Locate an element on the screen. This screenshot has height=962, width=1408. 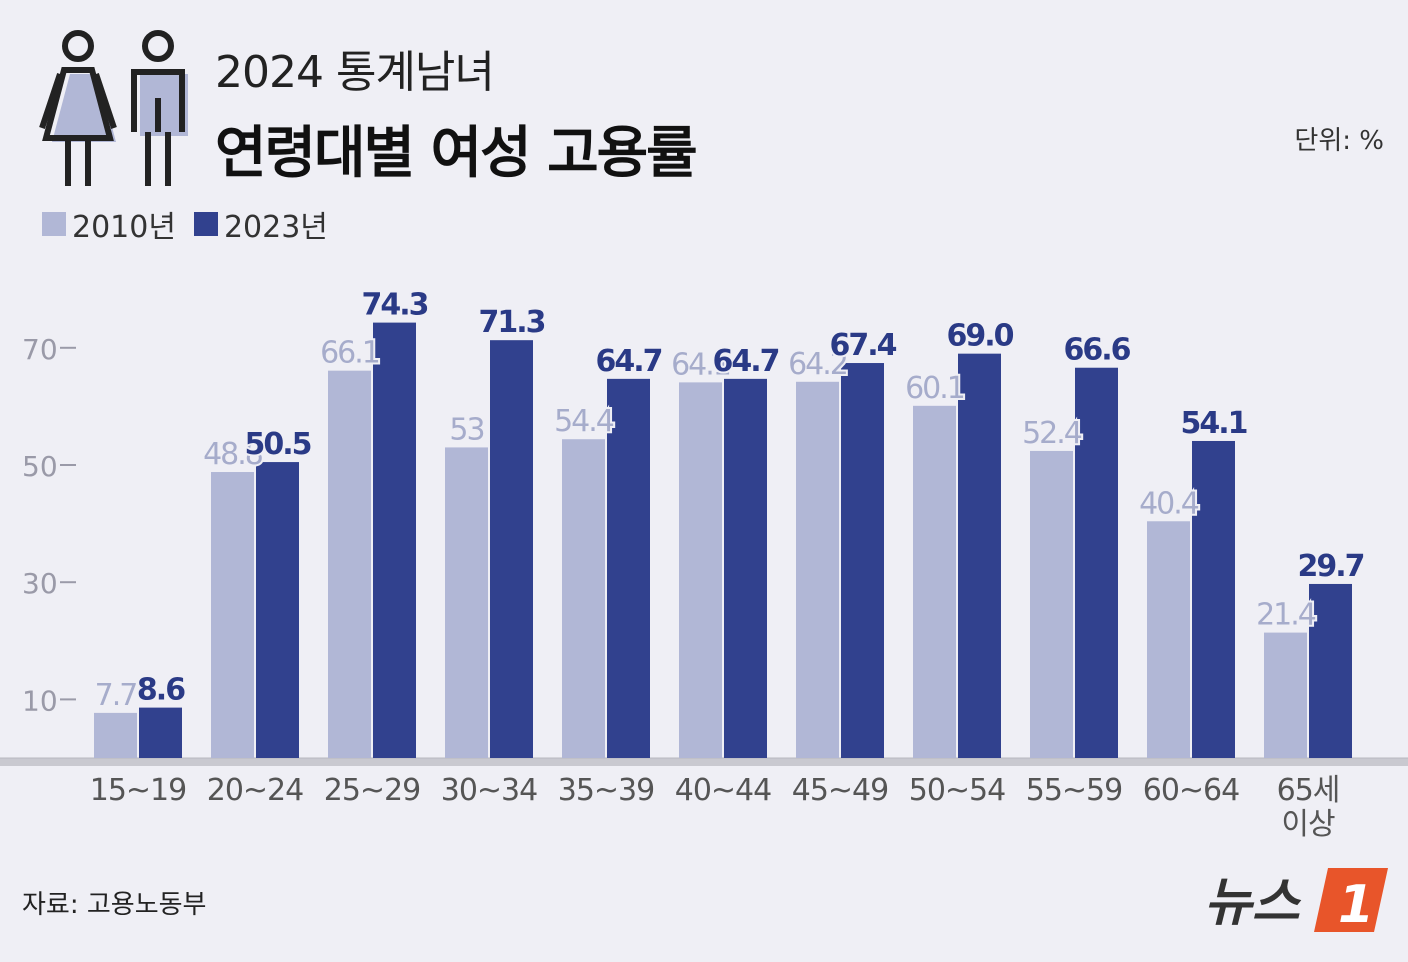
data-label: 67.4 is located at coordinates (862, 345).